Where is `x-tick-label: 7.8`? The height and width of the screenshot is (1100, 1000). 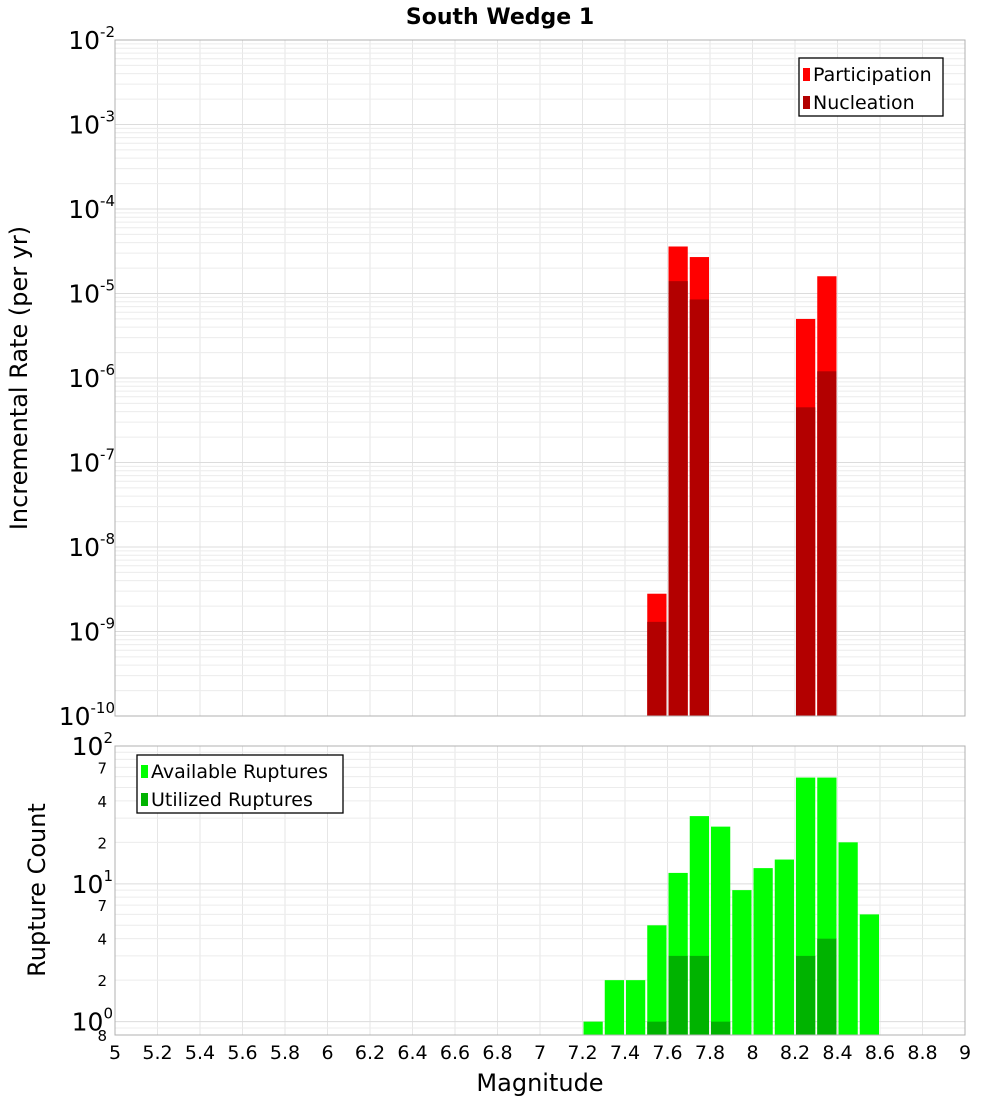 x-tick-label: 7.8 is located at coordinates (710, 1053).